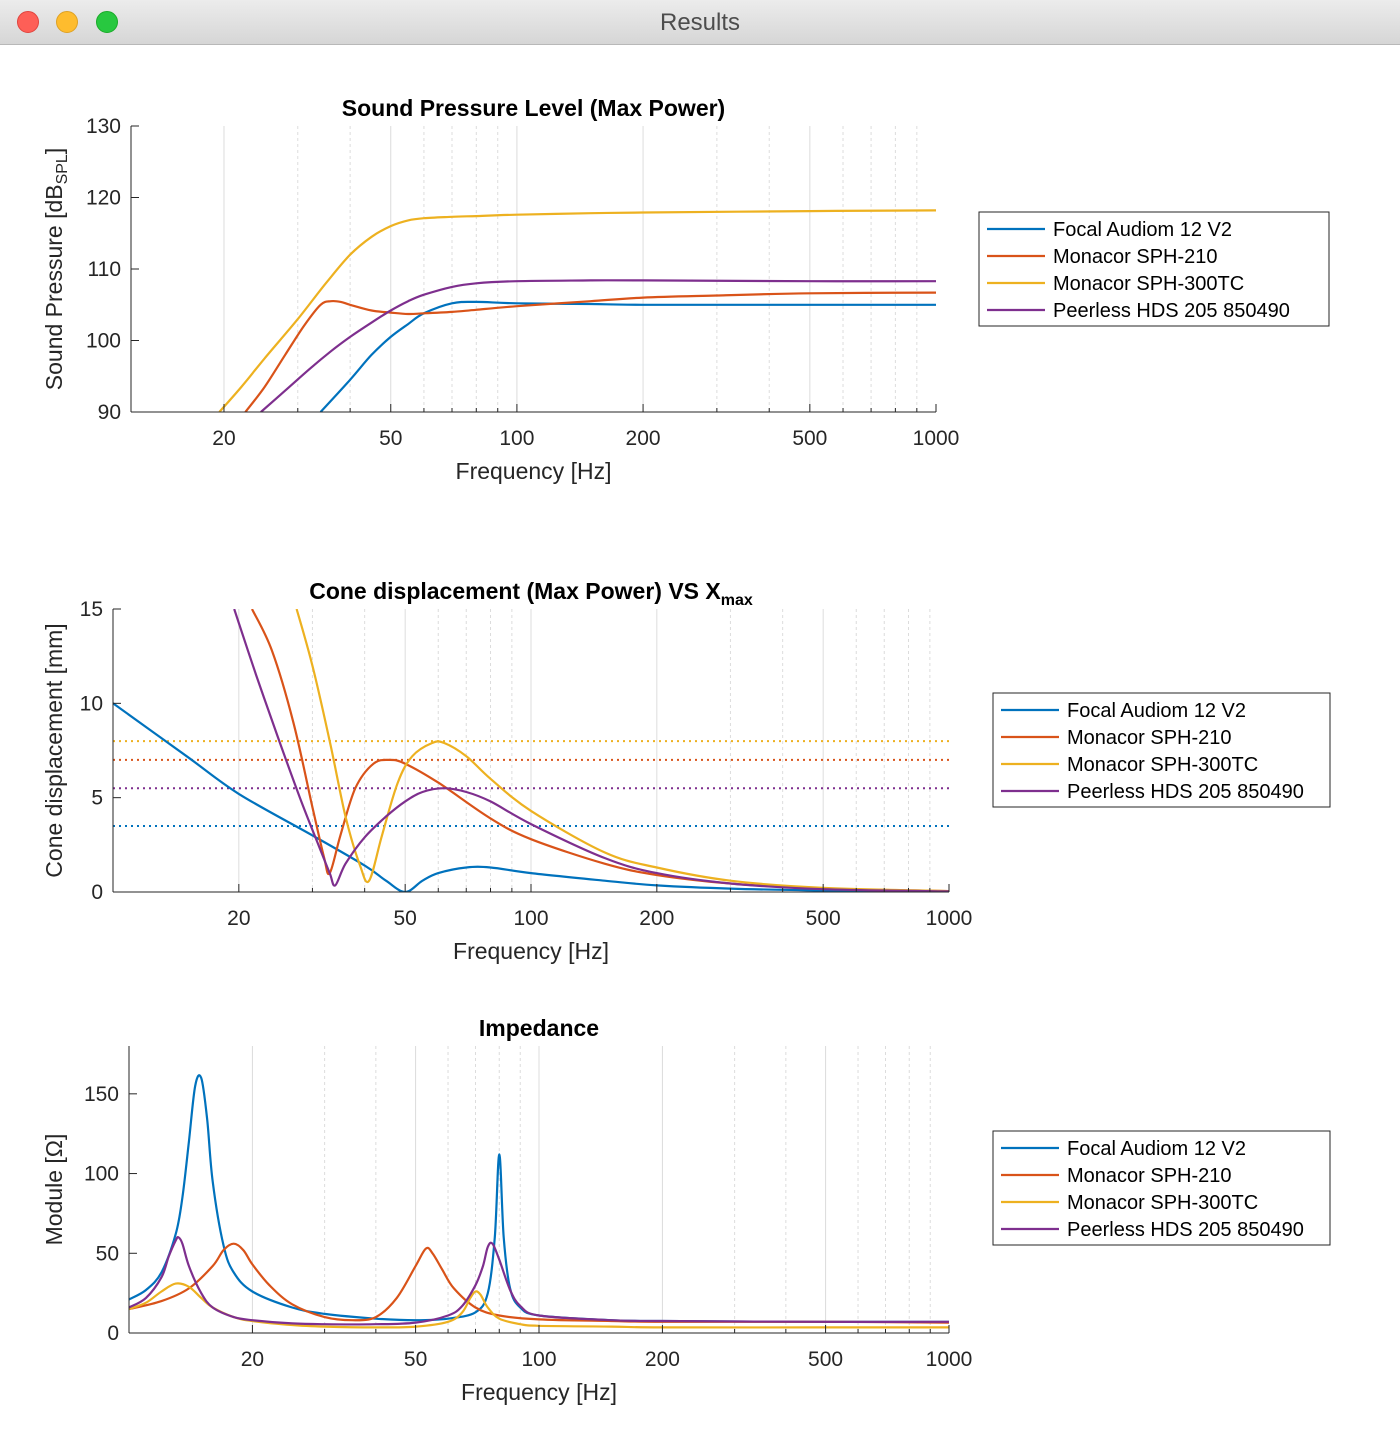 The height and width of the screenshot is (1444, 1400). I want to click on zoom-window-button, so click(107, 22).